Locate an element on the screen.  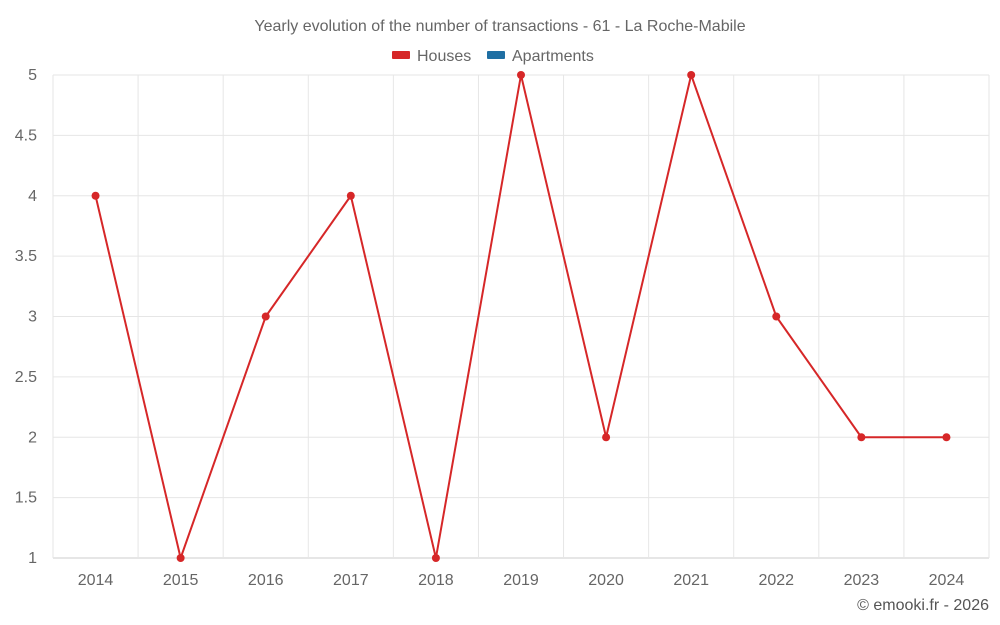
x-tick-label: 2017 is located at coordinates (351, 580).